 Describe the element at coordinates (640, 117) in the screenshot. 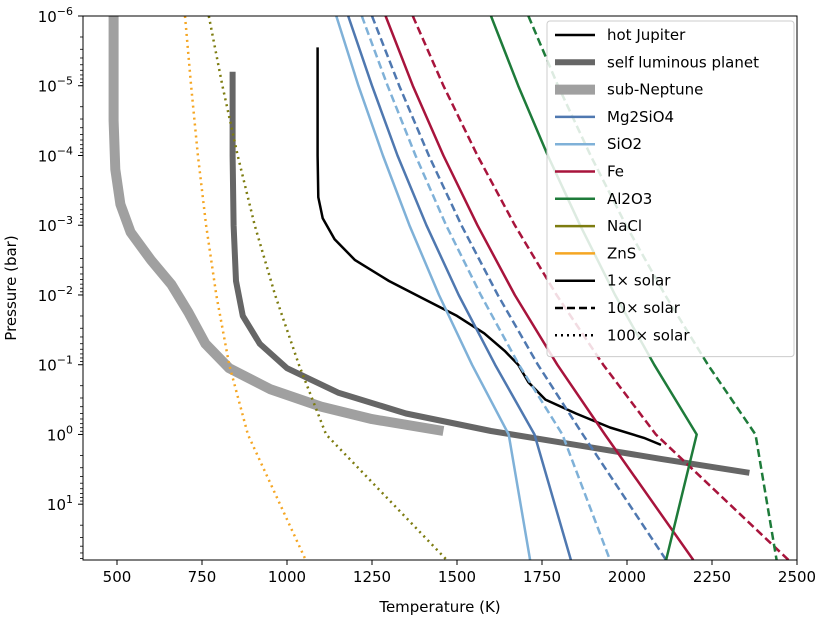

I see `legend-label-3: Mg2SiO4` at that location.